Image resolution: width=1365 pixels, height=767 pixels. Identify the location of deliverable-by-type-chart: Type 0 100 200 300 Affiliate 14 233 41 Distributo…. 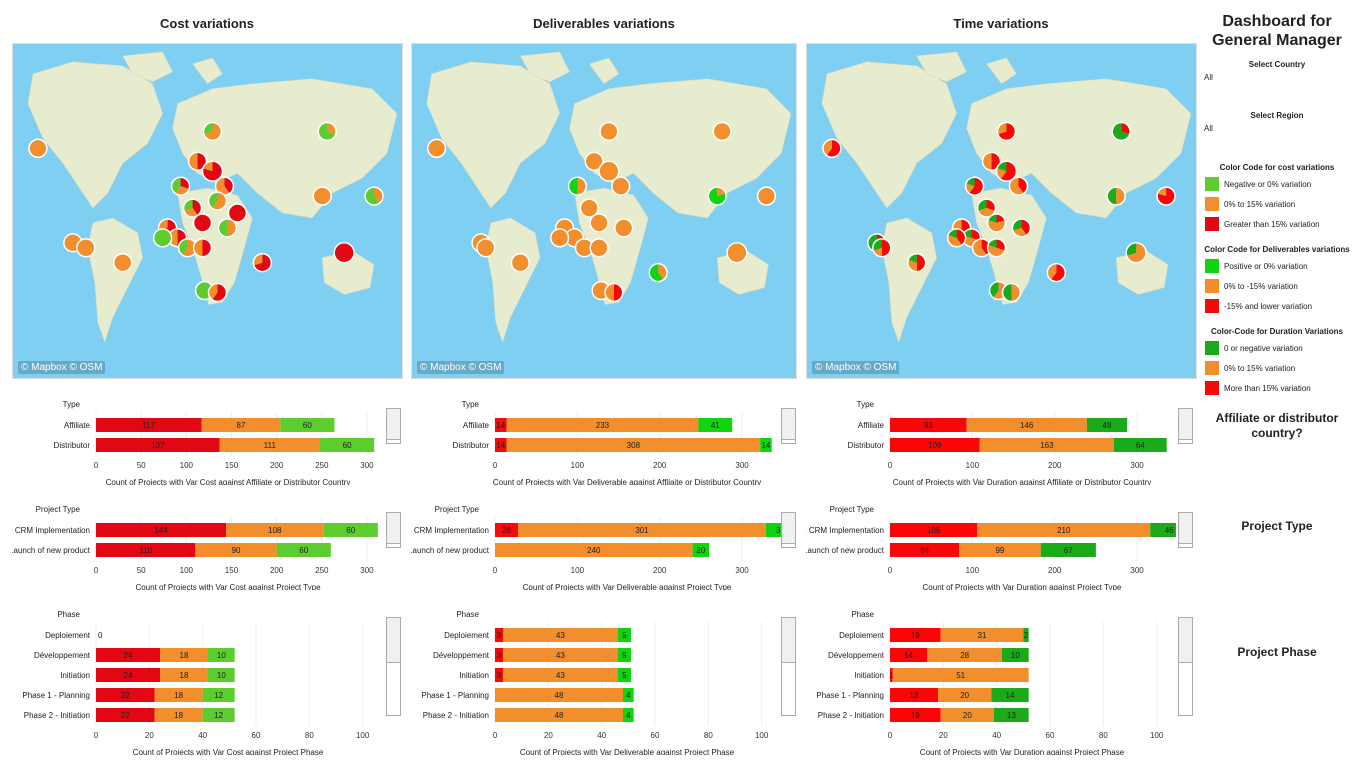
(596, 440).